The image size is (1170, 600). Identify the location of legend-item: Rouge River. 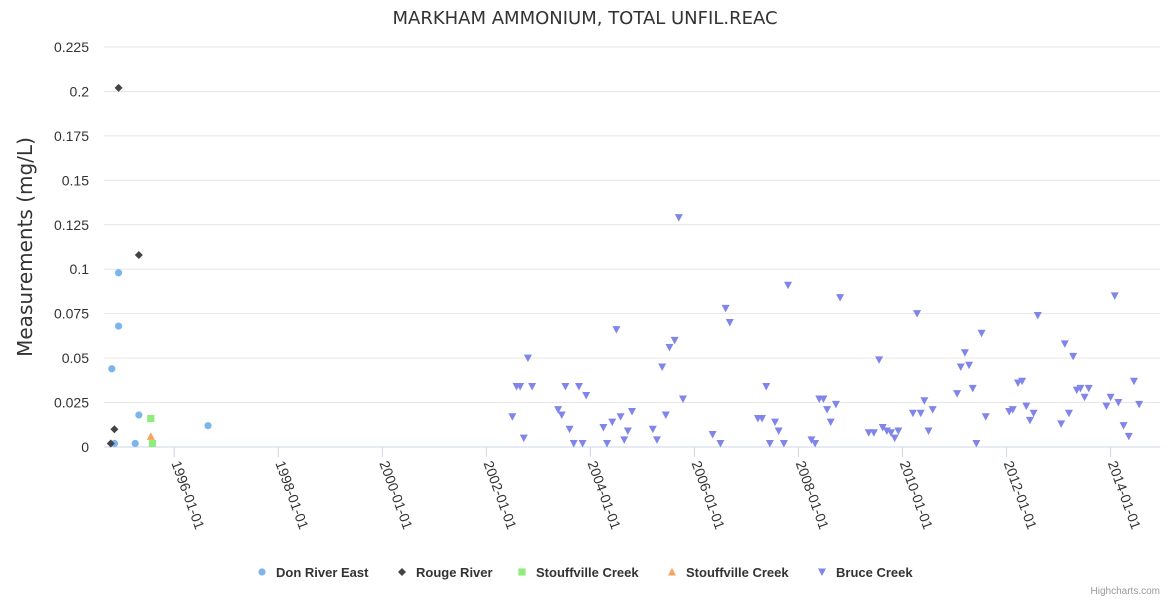
(445, 572).